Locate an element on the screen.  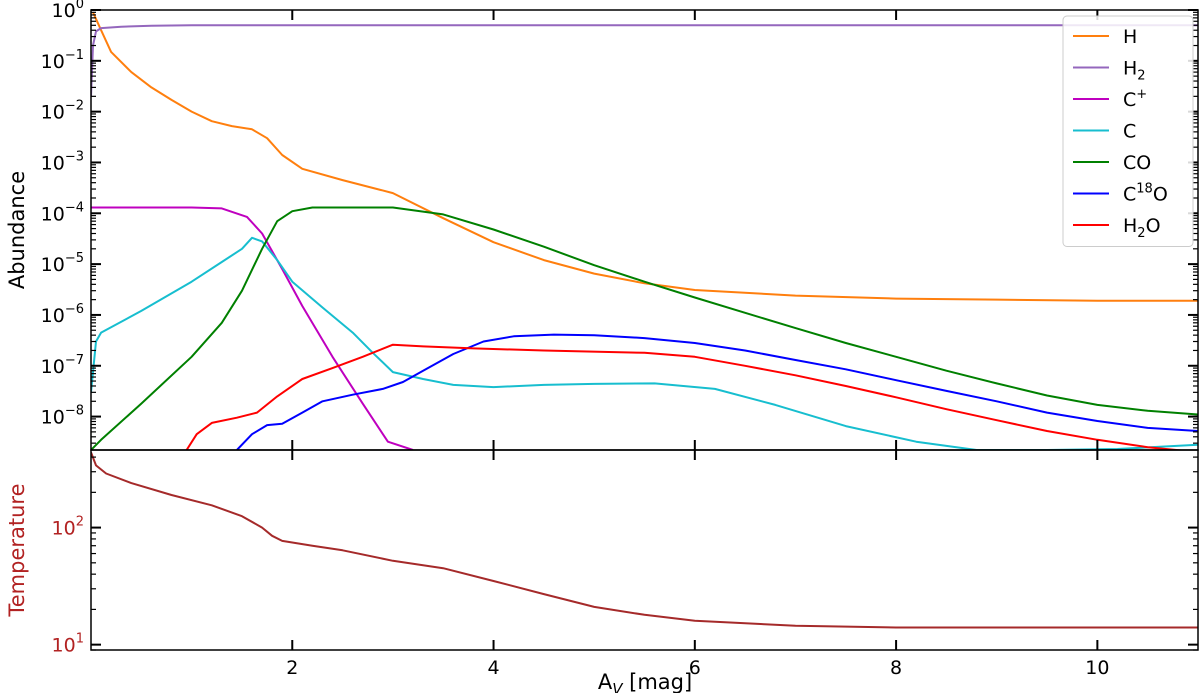
abundance-y-tick-label: 10⁻⁷ is located at coordinates (62, 365).